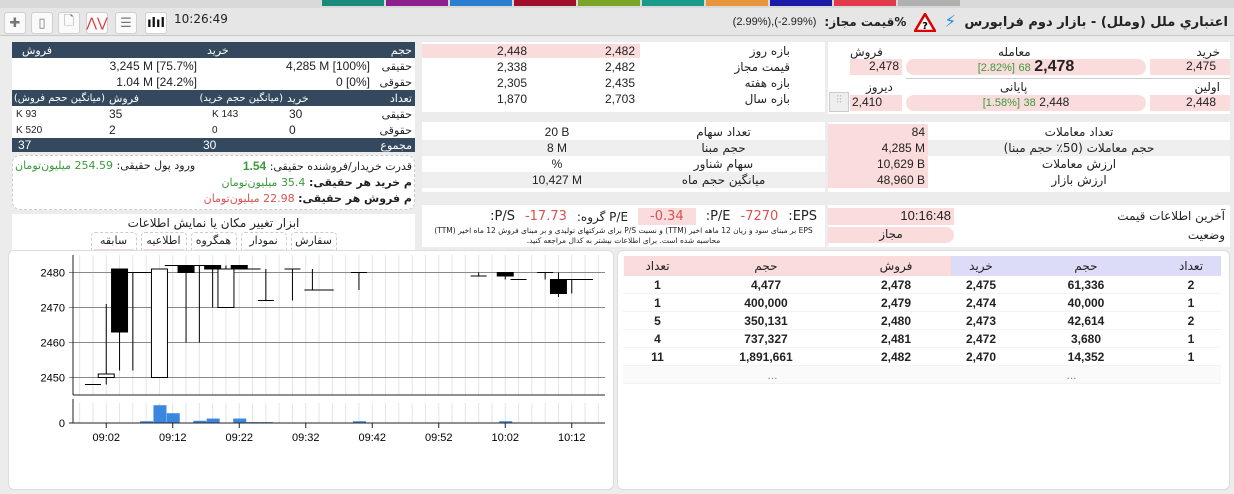  Describe the element at coordinates (1001, 103) in the screenshot. I see `close-pct: [1.58%]` at that location.